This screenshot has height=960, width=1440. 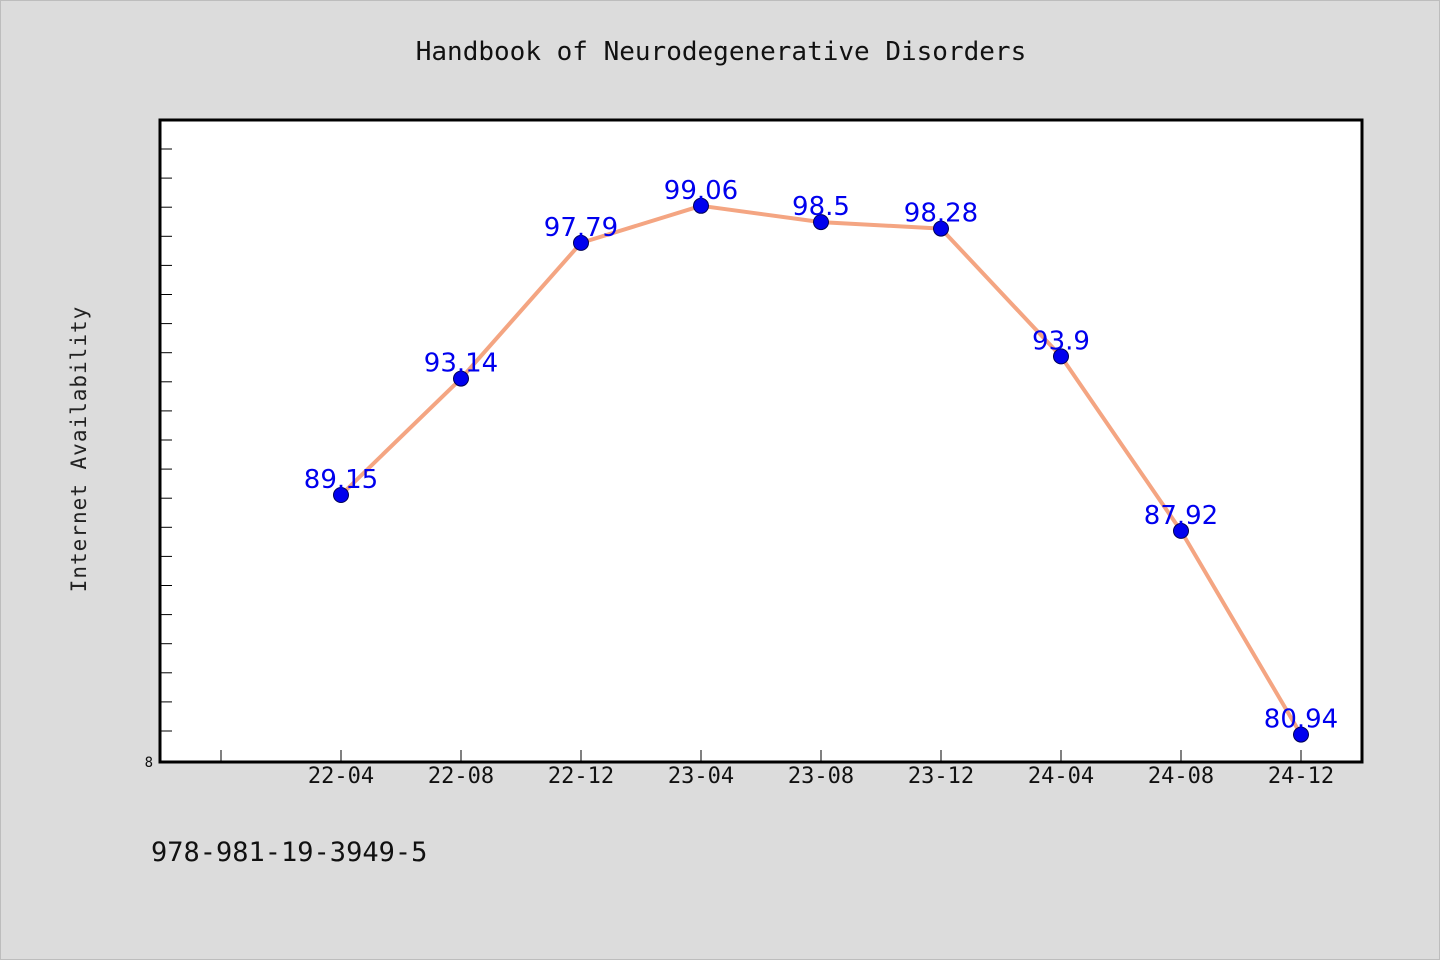 What do you see at coordinates (581, 776) in the screenshot?
I see `x-tick-label: 22-12` at bounding box center [581, 776].